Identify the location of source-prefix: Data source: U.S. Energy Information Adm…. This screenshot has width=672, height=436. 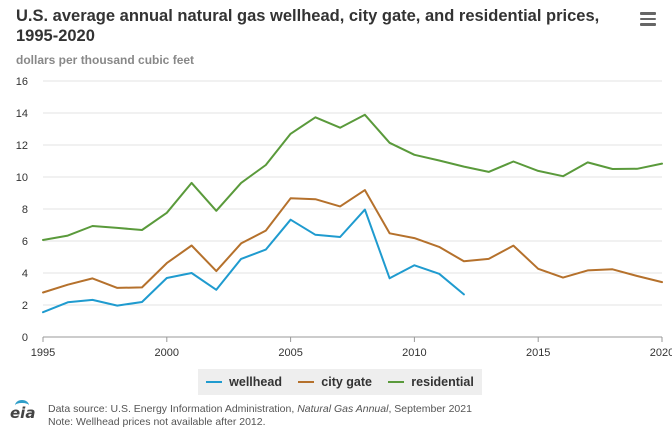
(173, 409).